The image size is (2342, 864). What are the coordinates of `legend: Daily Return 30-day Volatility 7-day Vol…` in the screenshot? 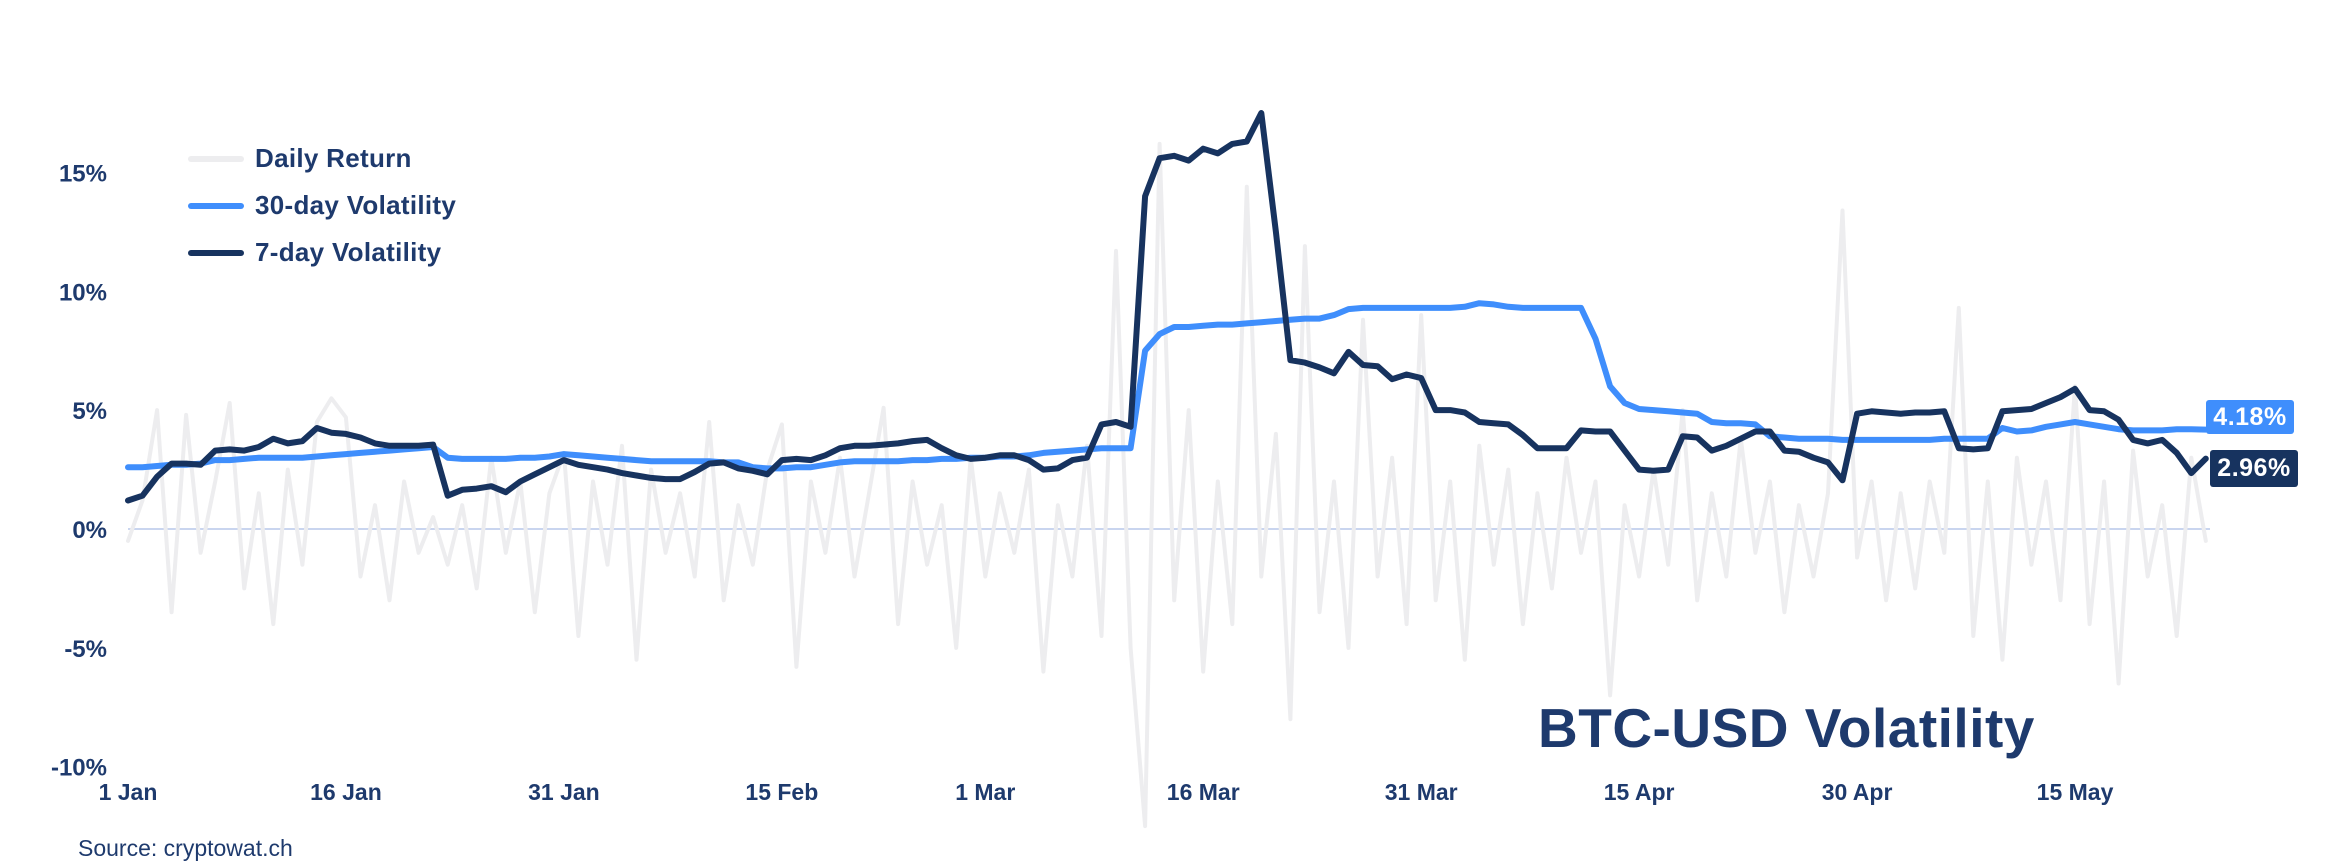 It's located at (322, 205).